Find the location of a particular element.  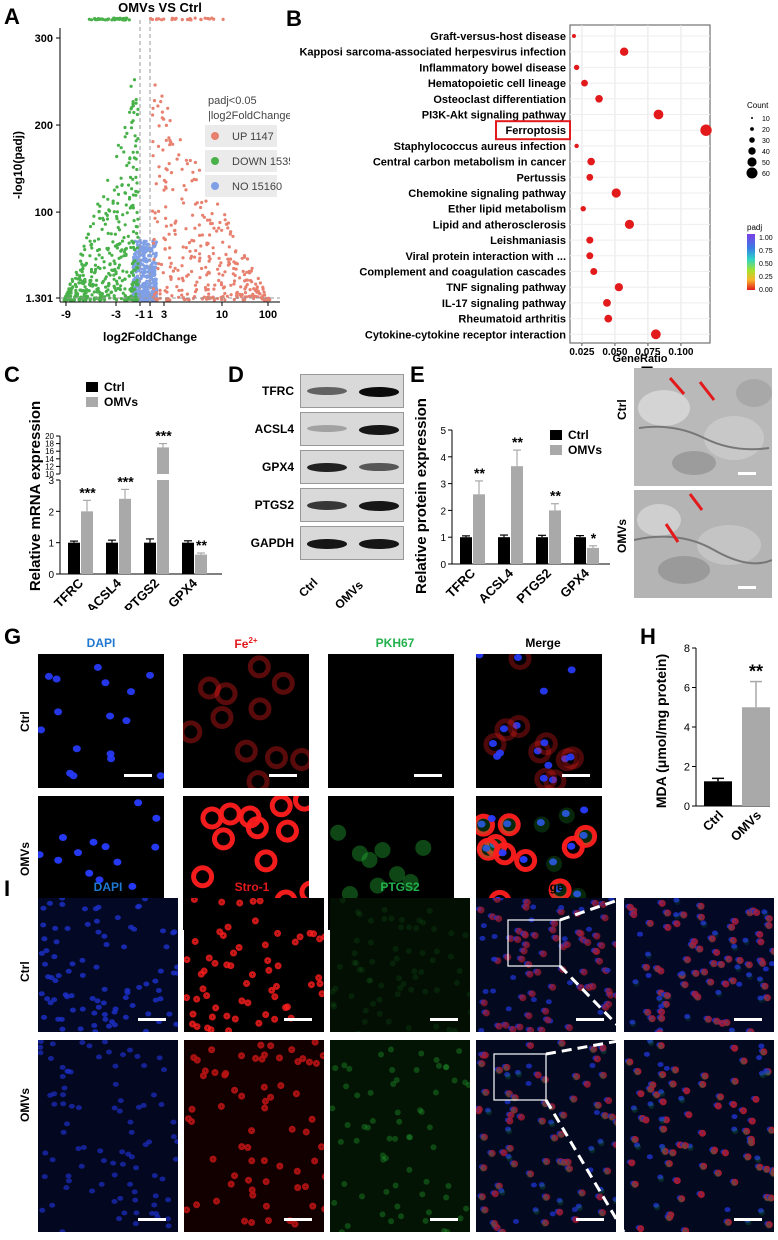

blot-strip is located at coordinates (352, 505).